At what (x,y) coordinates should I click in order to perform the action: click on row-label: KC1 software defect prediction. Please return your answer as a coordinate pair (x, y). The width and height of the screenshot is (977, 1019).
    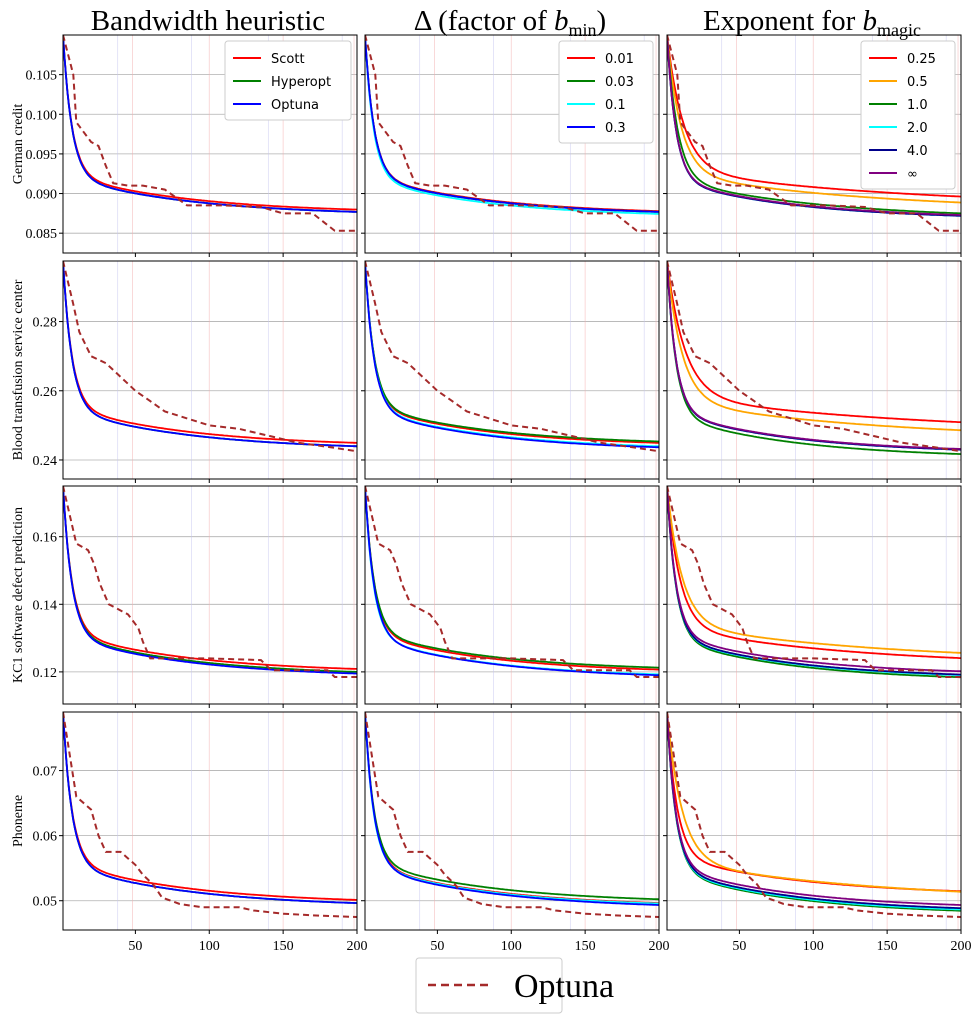
    Looking at the image, I should click on (18, 595).